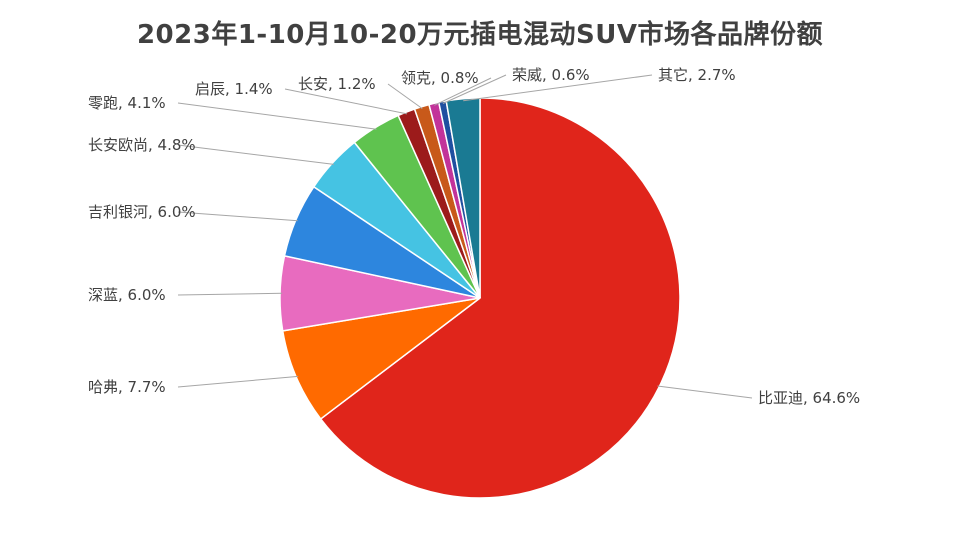 This screenshot has width=960, height=540. Describe the element at coordinates (381, 358) in the screenshot. I see `pie-slice` at that location.